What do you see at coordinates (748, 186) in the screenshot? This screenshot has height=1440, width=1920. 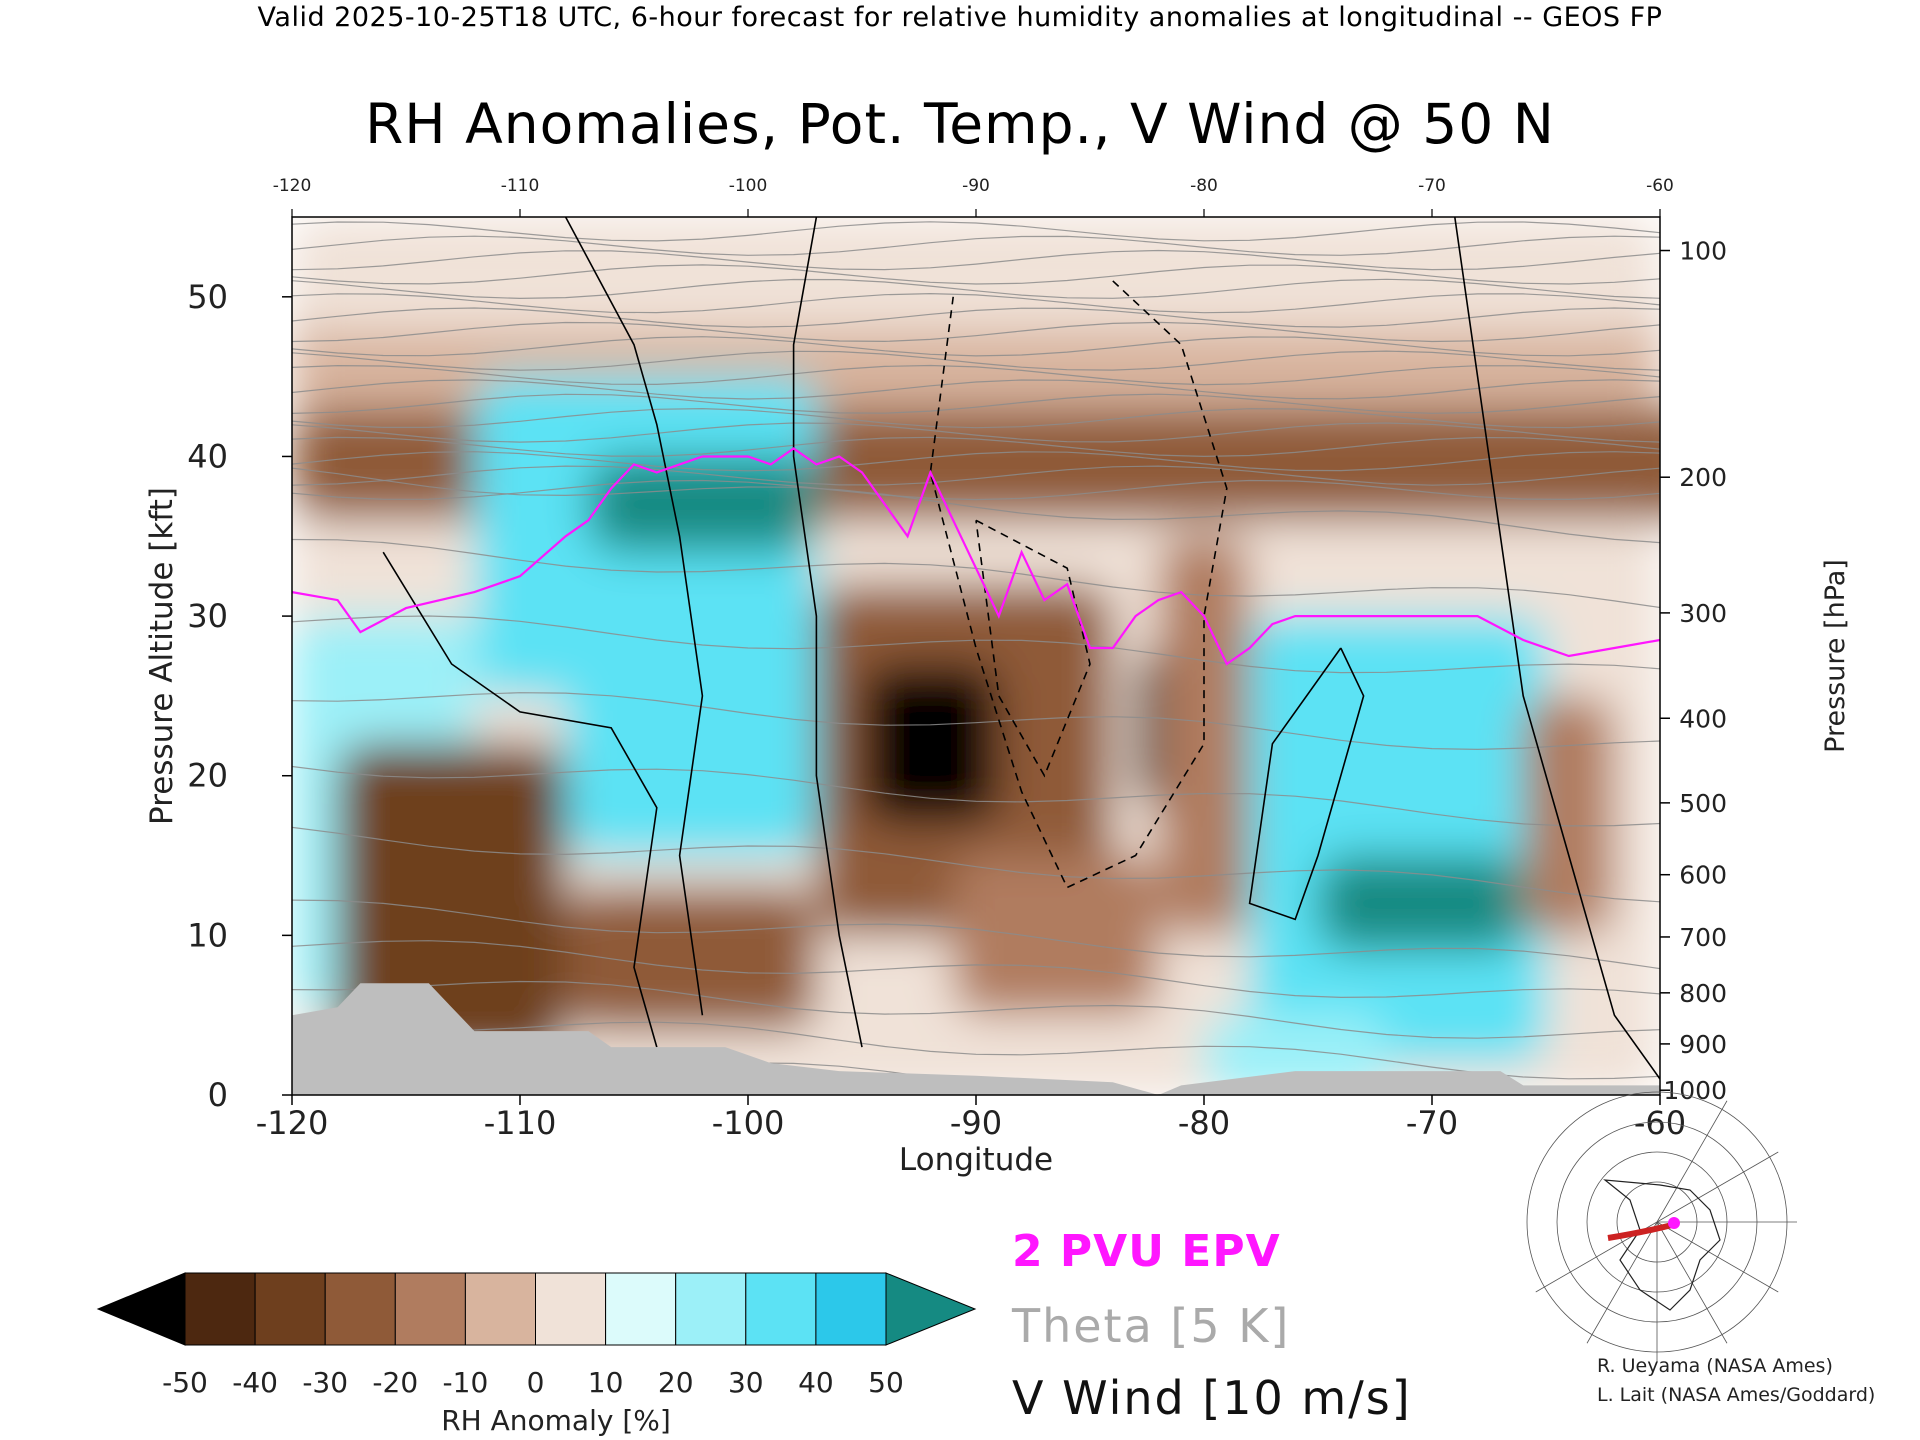 I see `x-top-tick-label: -100` at bounding box center [748, 186].